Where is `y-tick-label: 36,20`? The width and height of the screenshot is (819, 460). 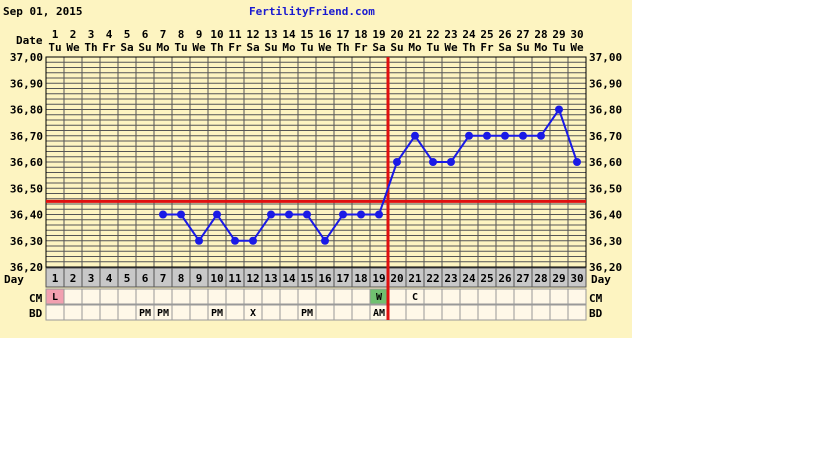
y-tick-label: 36,20 is located at coordinates (26, 267).